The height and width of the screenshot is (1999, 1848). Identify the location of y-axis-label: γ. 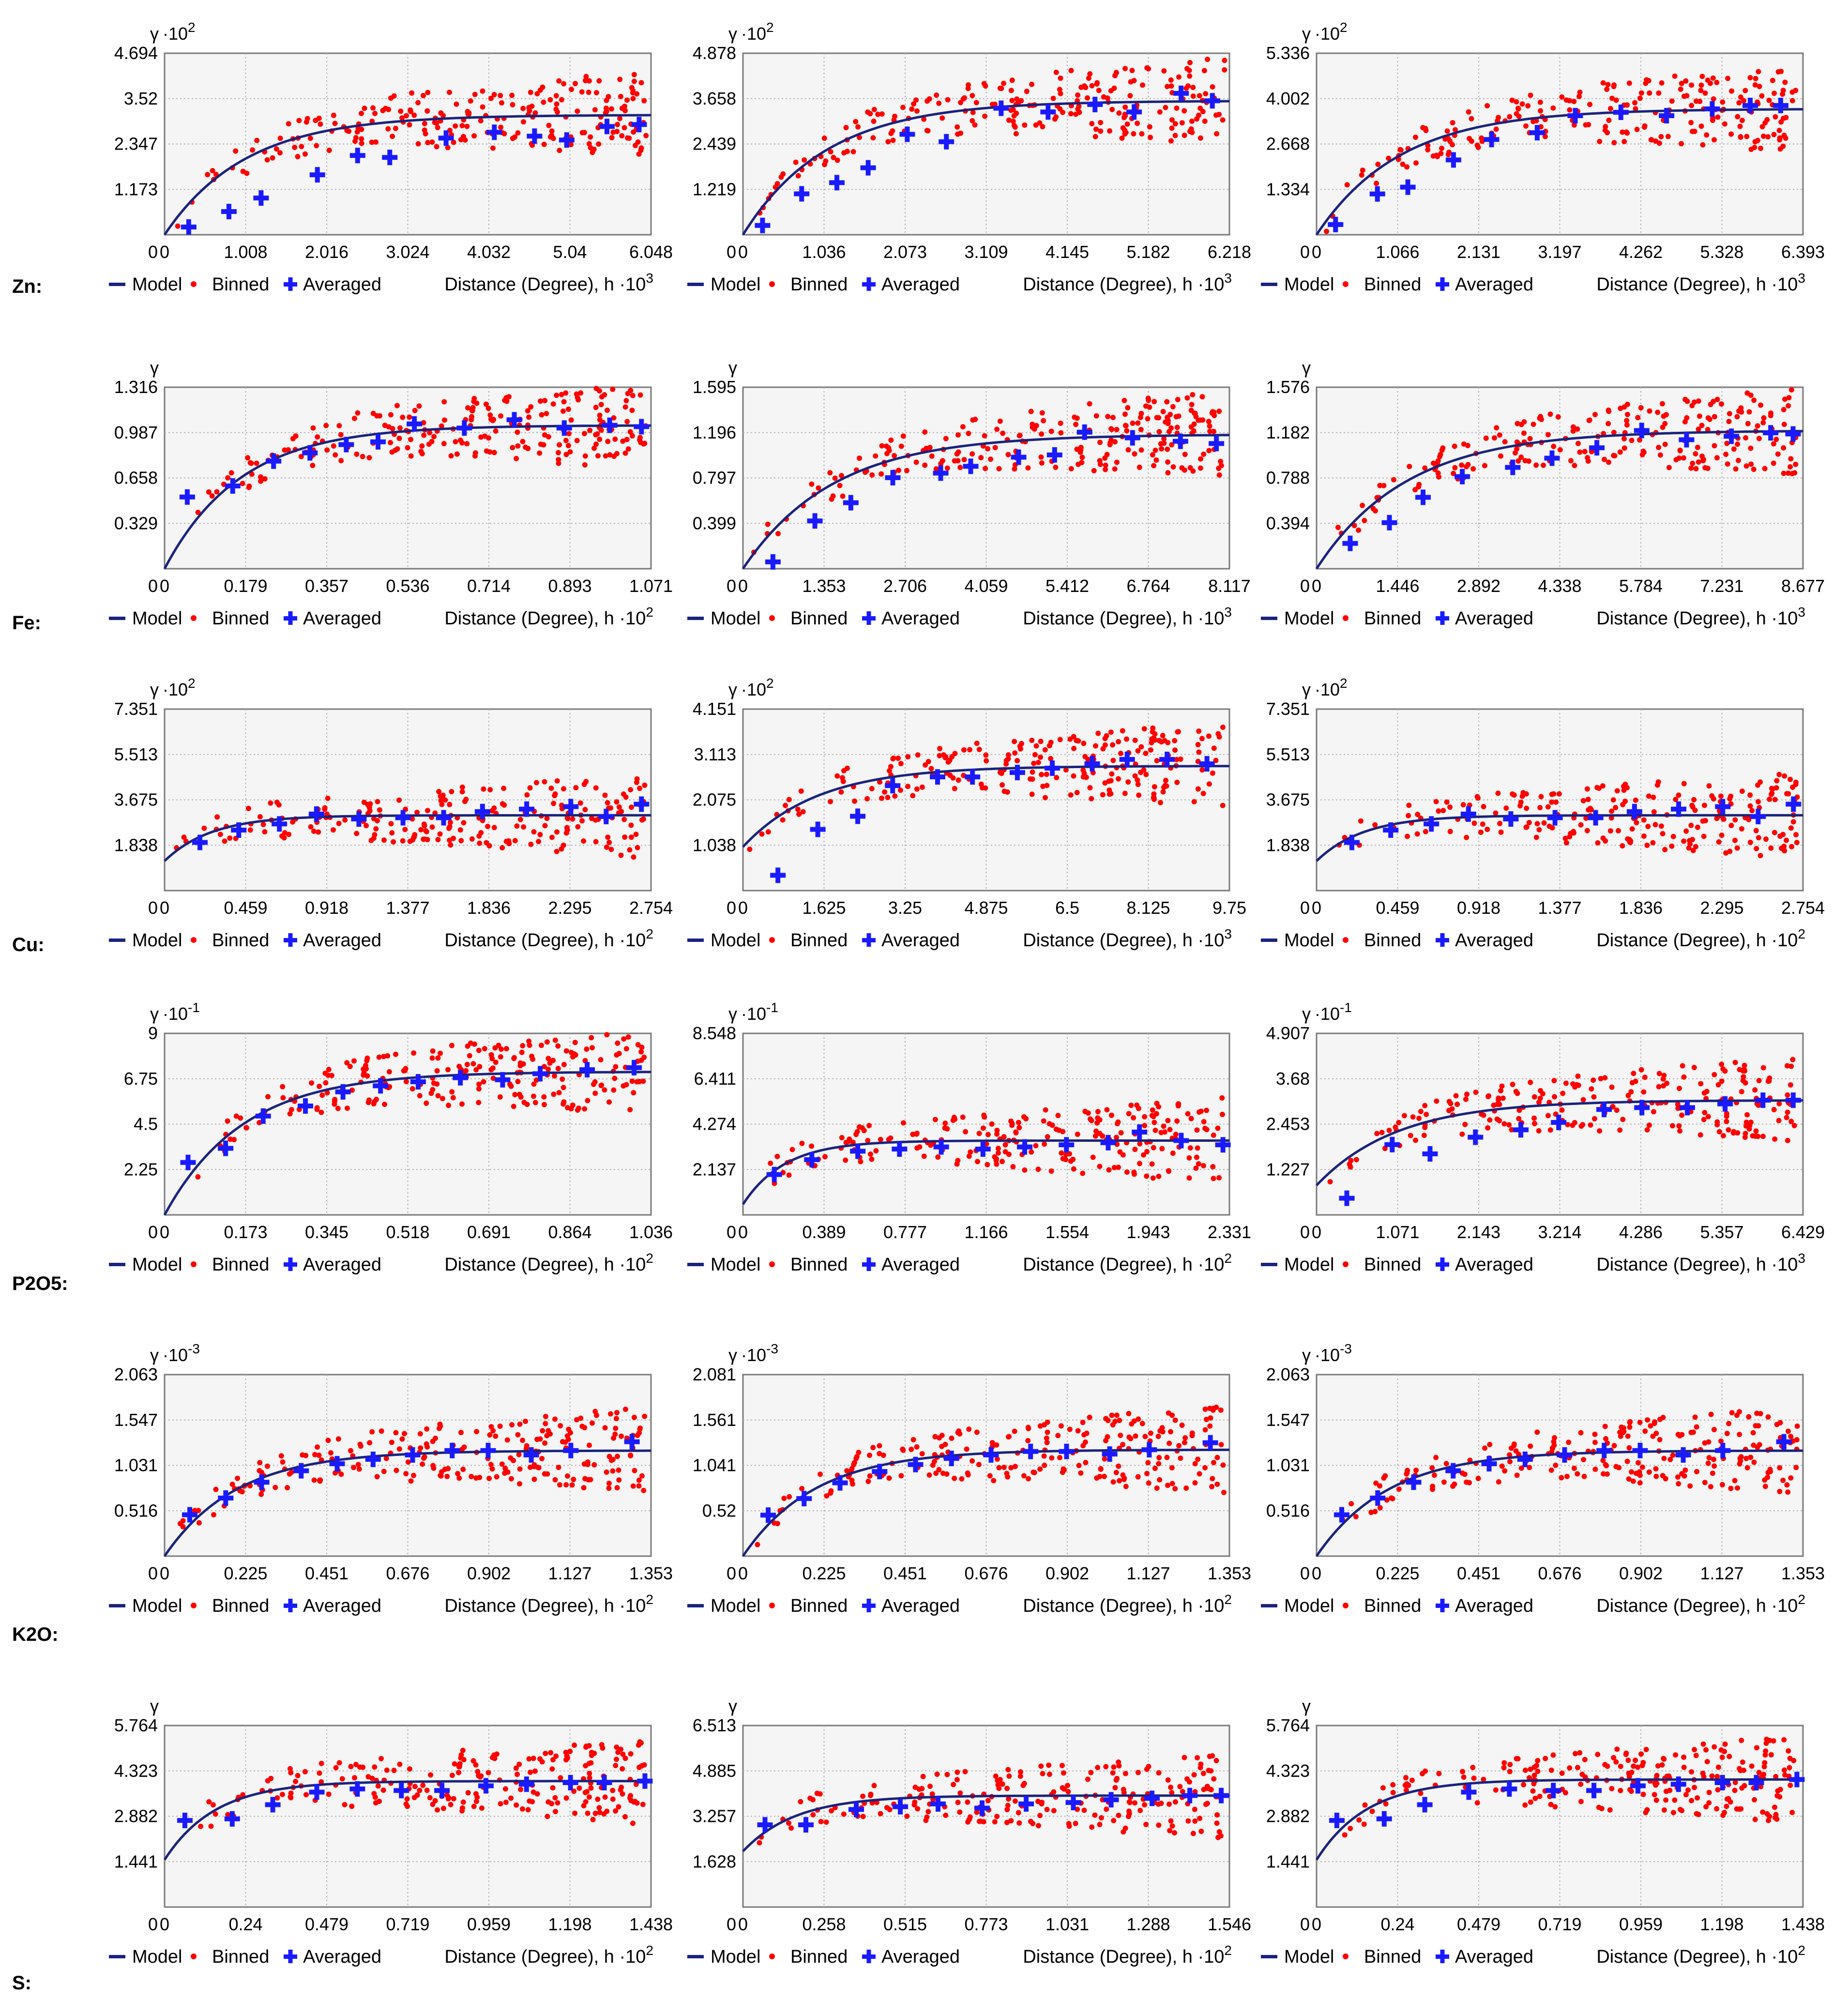
(732, 1706).